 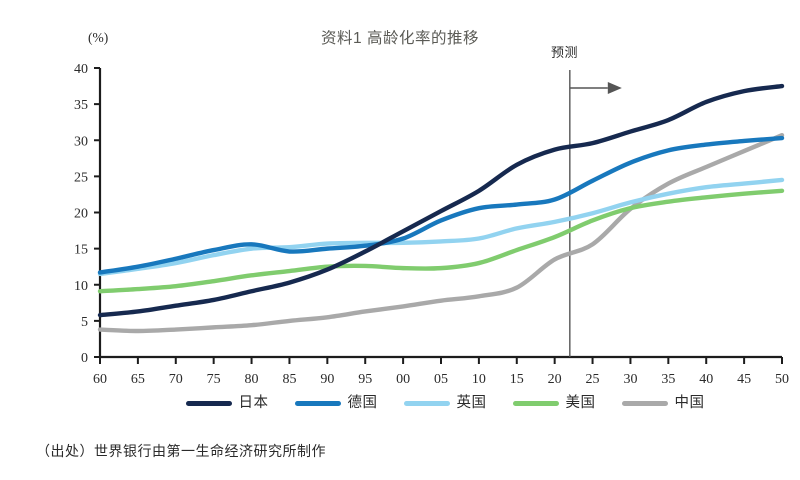 What do you see at coordinates (535, 403) in the screenshot?
I see `legend-swatch-usa` at bounding box center [535, 403].